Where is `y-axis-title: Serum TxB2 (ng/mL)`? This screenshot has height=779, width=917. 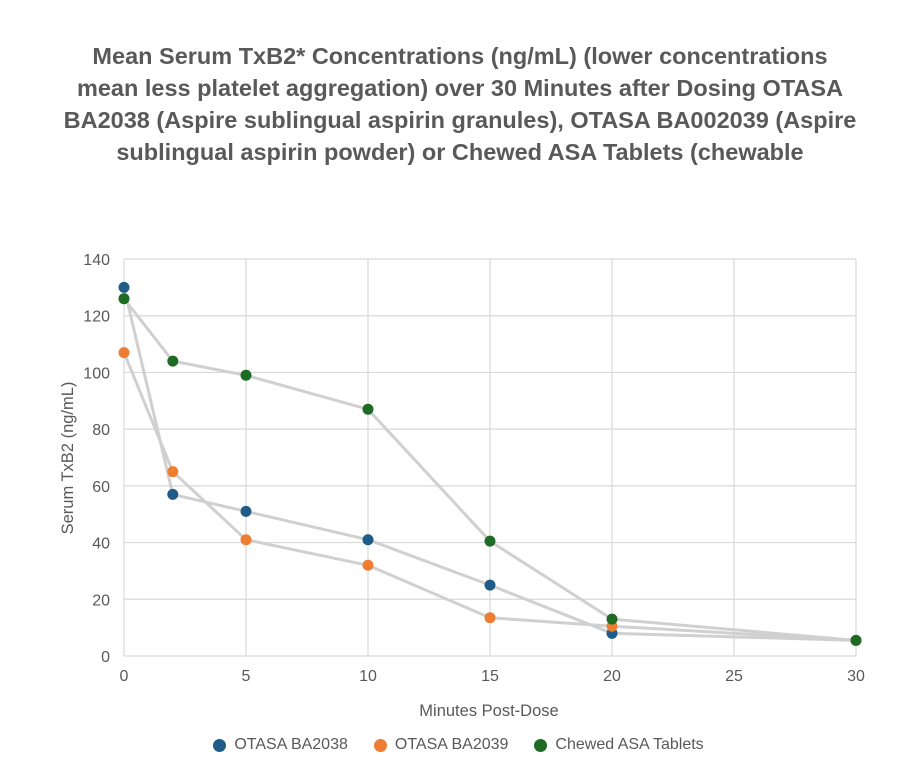
y-axis-title: Serum TxB2 (ng/mL) is located at coordinates (68, 458).